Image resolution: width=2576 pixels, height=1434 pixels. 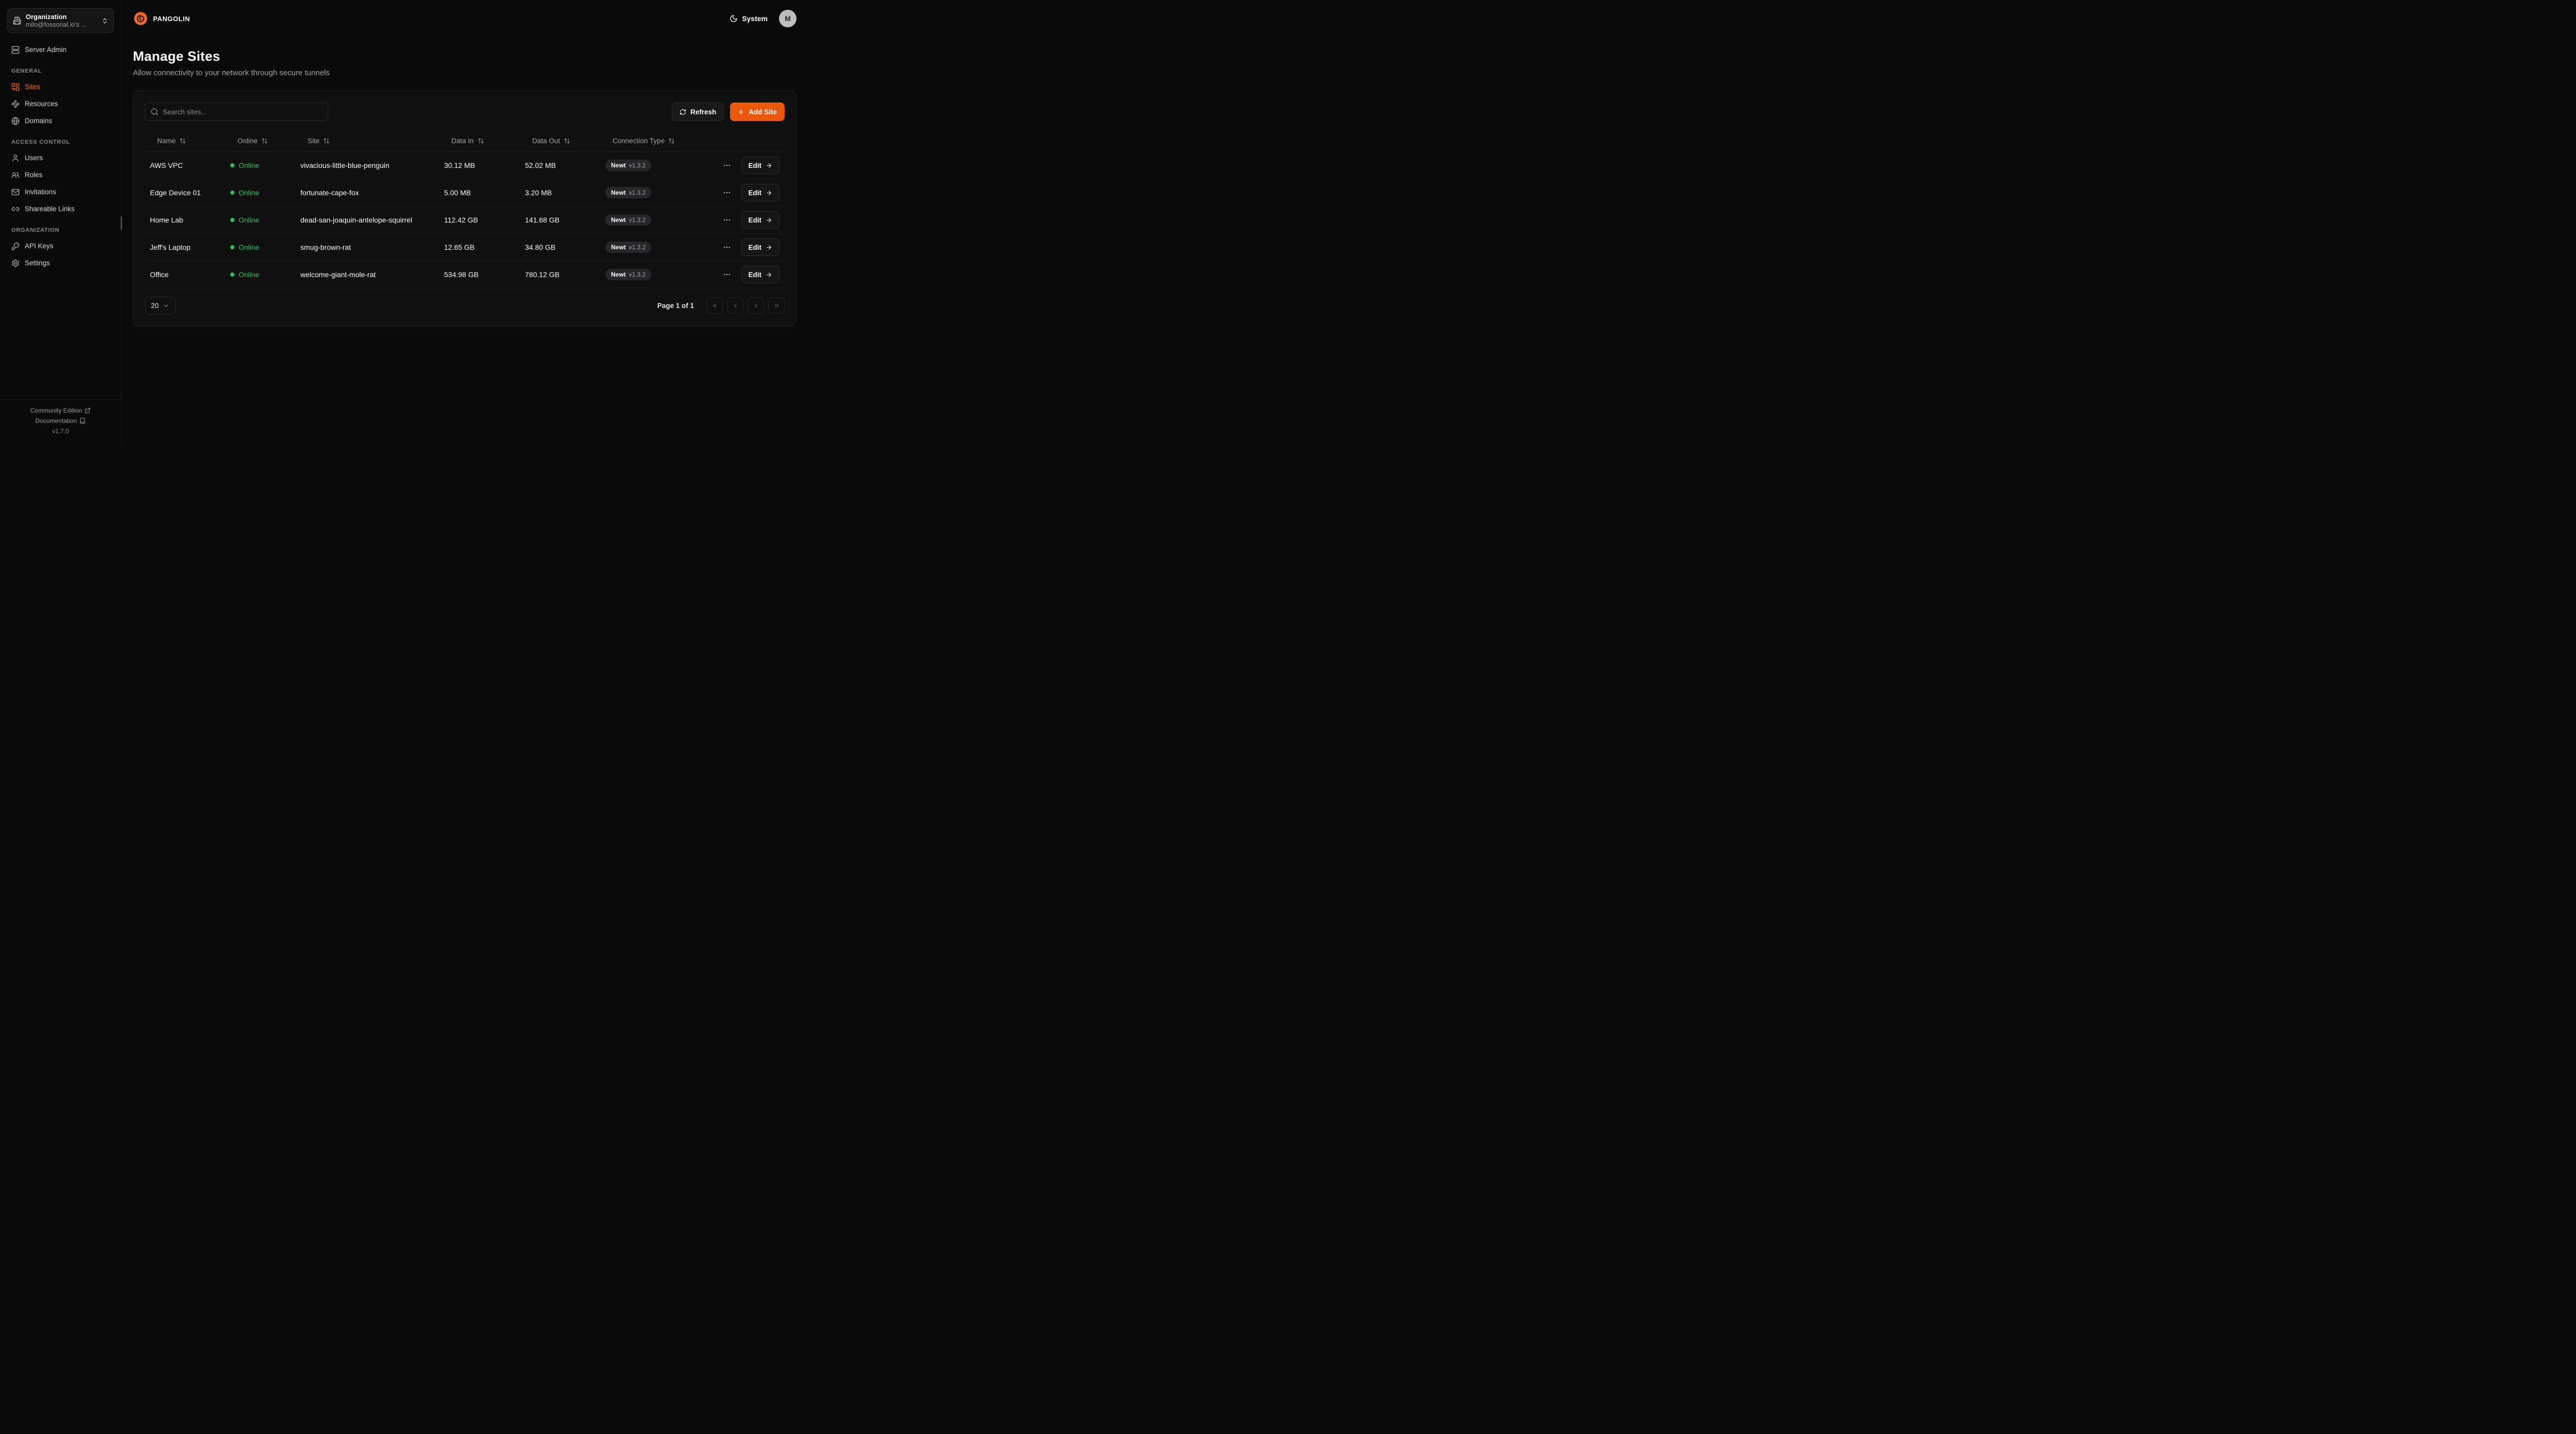 I want to click on sidebar-item-domains: Domains, so click(x=60, y=121).